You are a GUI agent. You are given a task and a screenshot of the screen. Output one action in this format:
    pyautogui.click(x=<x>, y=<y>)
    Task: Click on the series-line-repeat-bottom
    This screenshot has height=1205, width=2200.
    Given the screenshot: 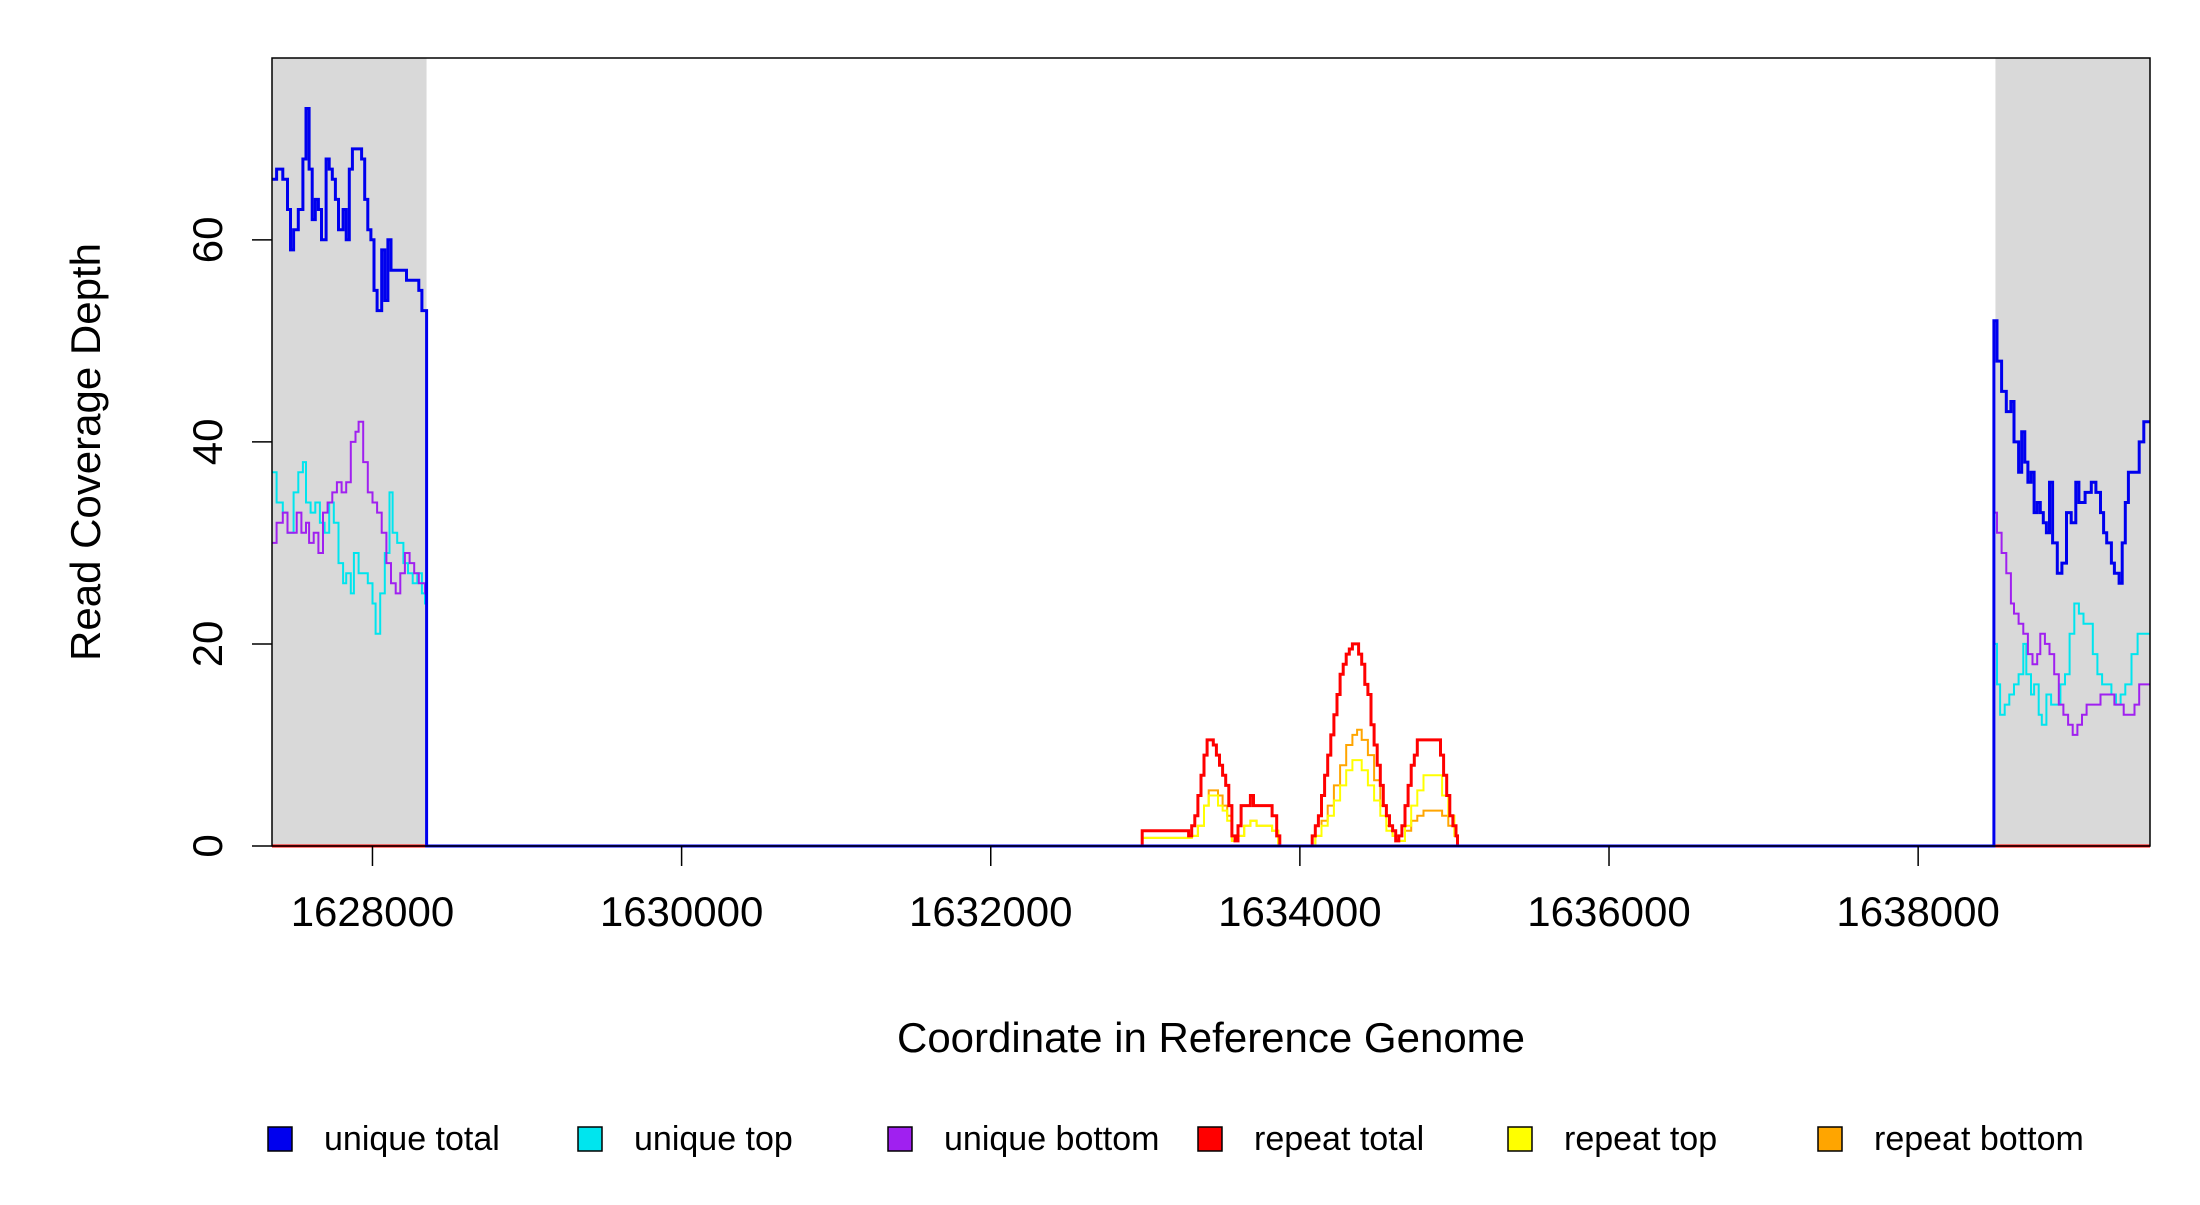 What is the action you would take?
    pyautogui.click(x=1211, y=787)
    